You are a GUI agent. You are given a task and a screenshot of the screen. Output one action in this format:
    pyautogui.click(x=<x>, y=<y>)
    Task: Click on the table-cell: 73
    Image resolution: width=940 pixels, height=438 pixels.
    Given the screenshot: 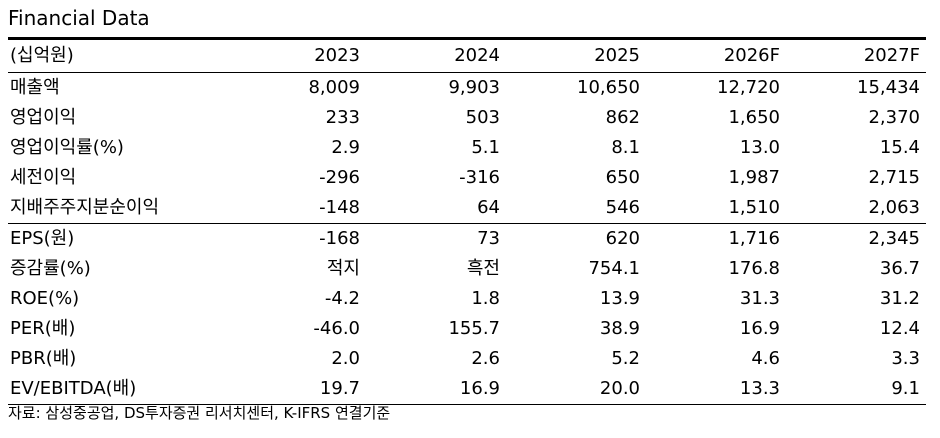 What is the action you would take?
    pyautogui.click(x=488, y=238)
    